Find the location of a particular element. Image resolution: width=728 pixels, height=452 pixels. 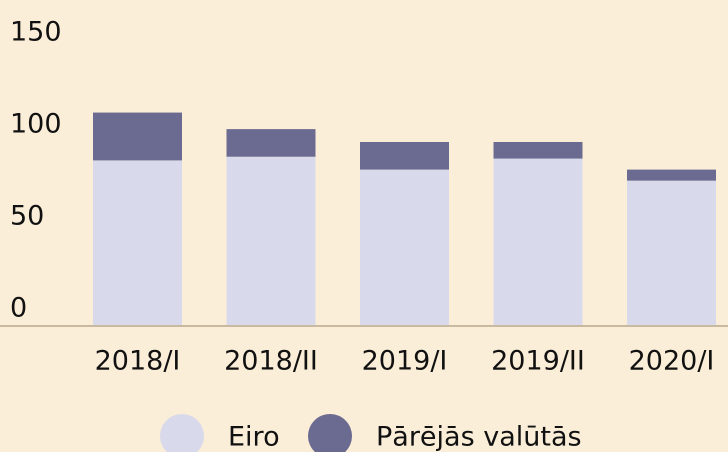

x-tick-label: 2018/I is located at coordinates (138, 361).